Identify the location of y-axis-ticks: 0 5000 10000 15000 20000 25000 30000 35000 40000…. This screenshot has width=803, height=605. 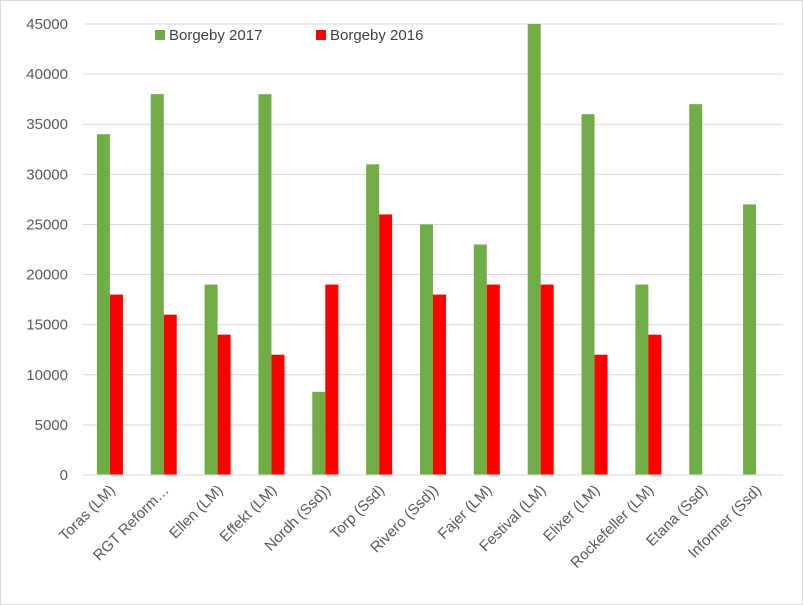
(47, 250).